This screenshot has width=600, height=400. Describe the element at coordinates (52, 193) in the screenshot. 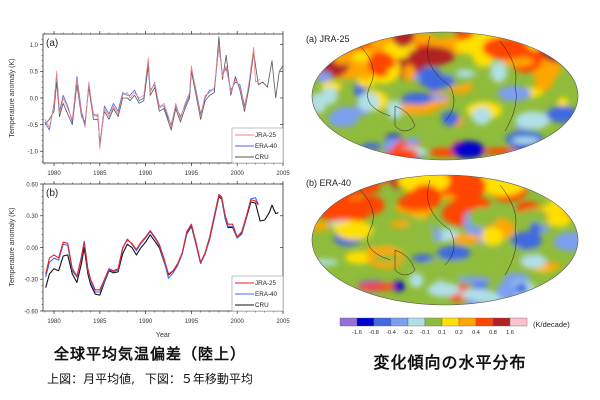

I see `panel-b-label: (b)` at that location.